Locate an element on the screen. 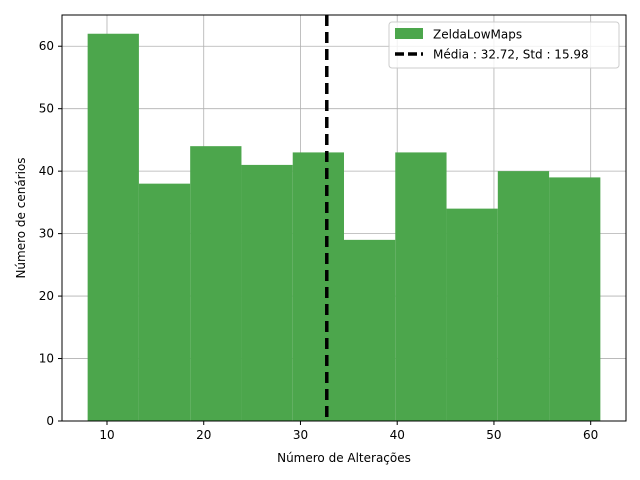 This screenshot has width=640, height=480. x-tick-label: 10 is located at coordinates (106, 435).